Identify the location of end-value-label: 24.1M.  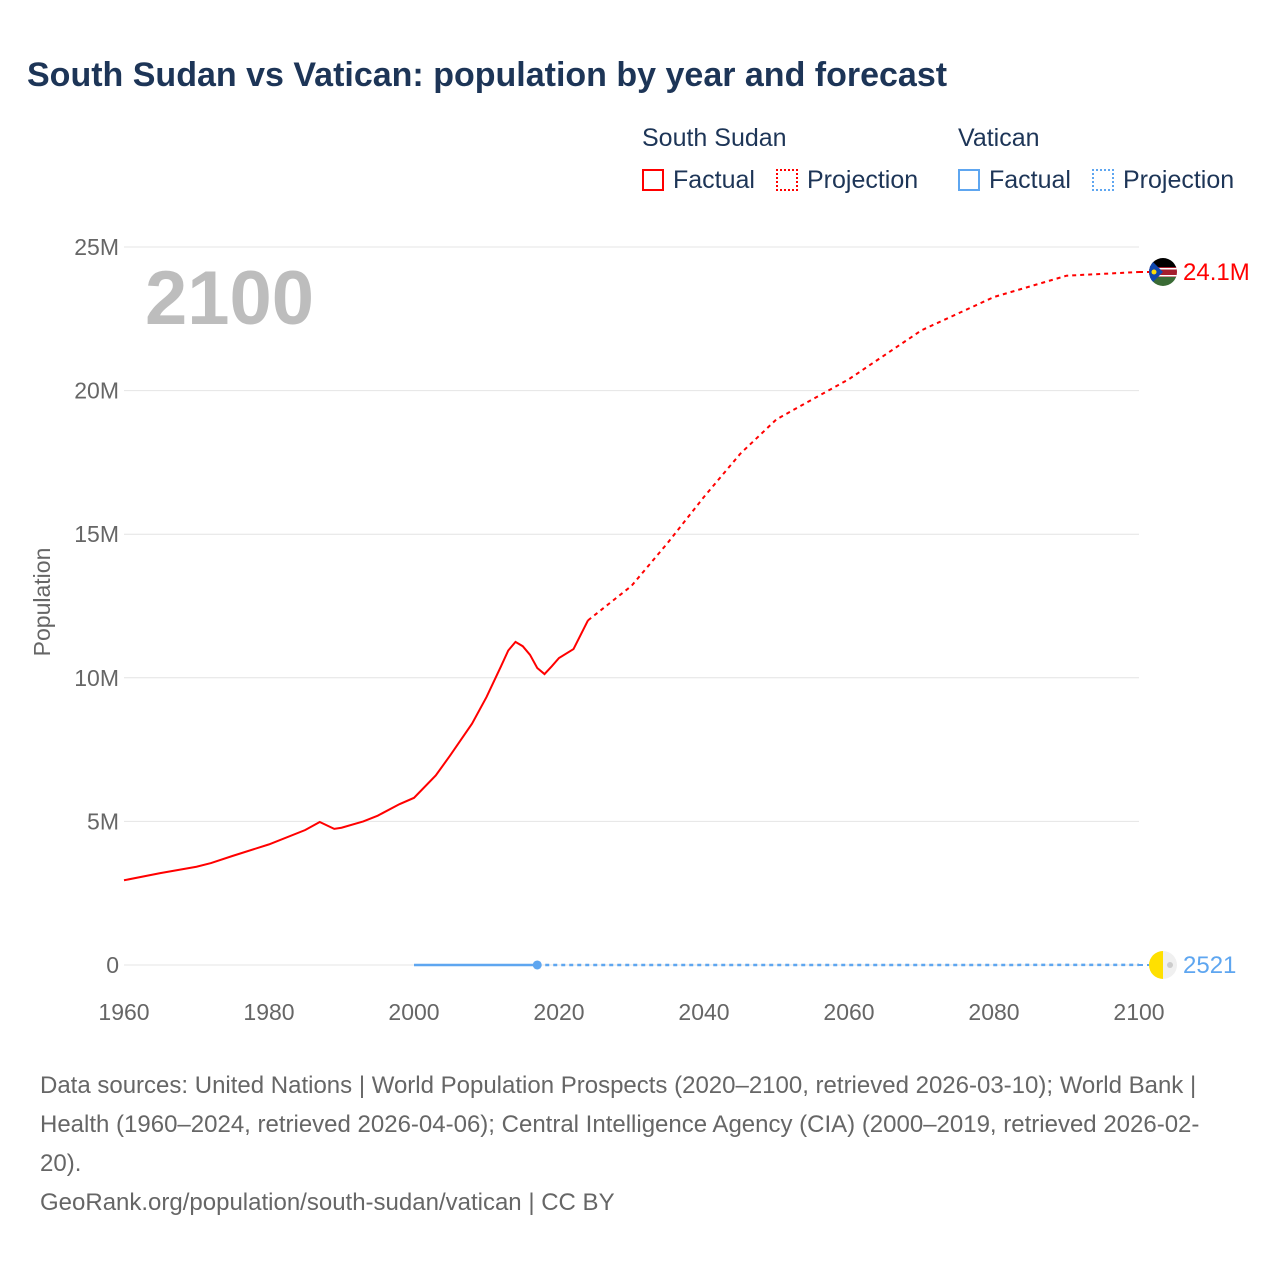
(1216, 272).